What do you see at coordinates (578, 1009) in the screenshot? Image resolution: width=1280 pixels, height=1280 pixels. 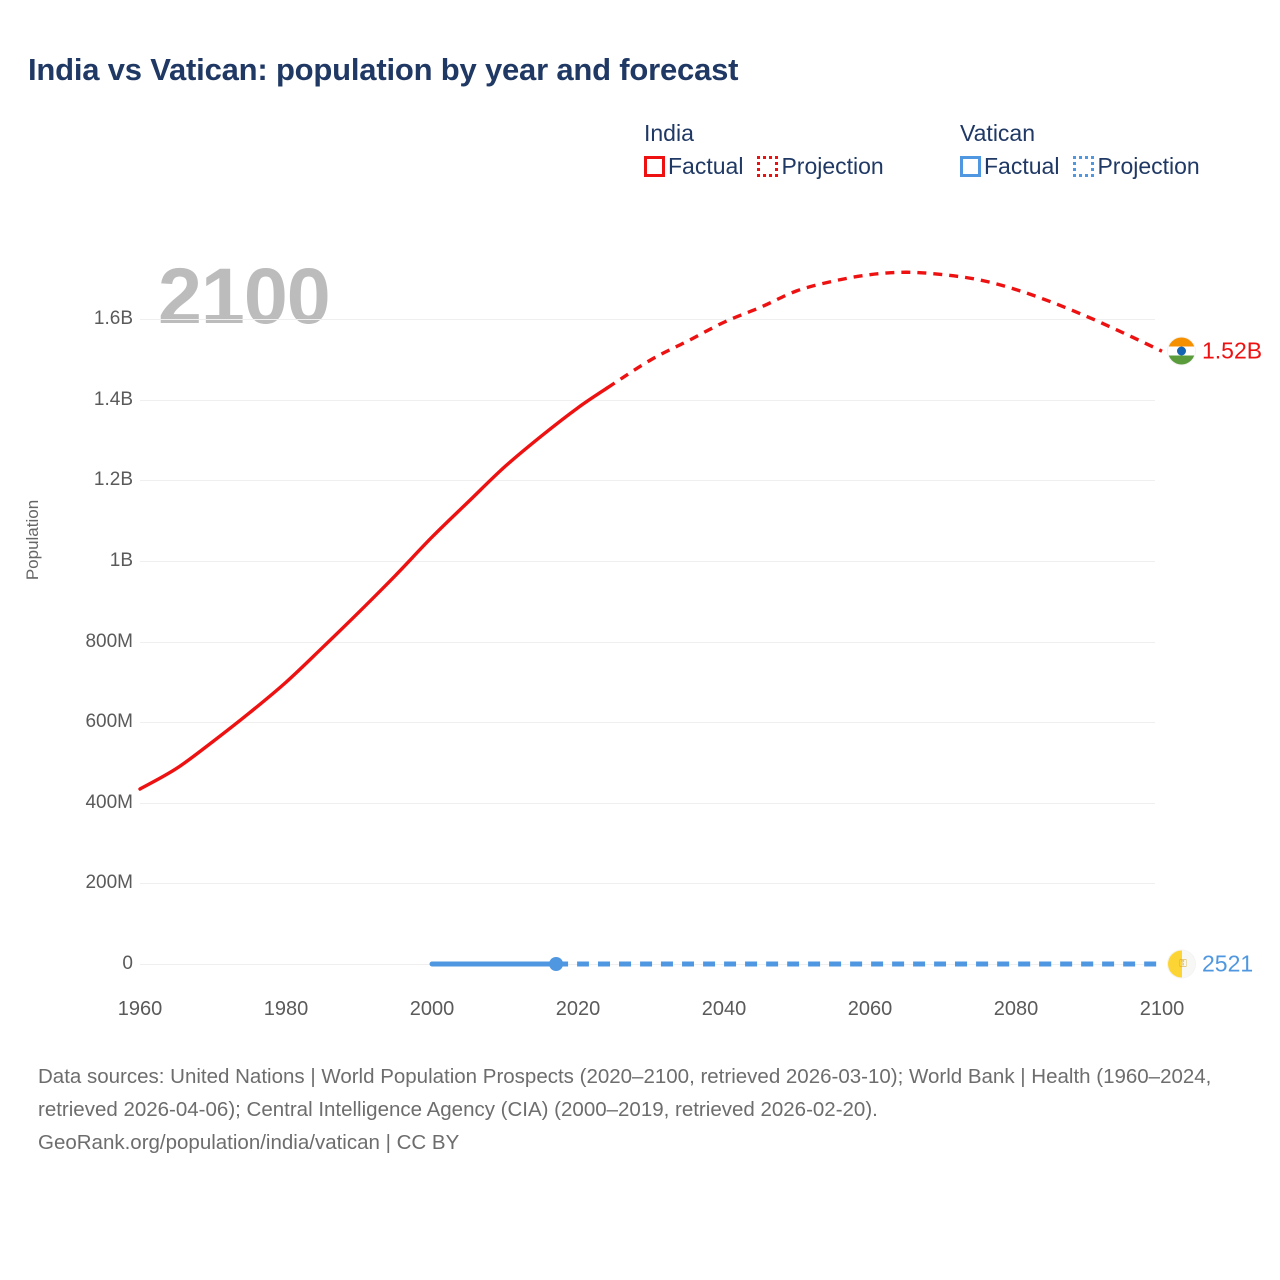 I see `x-axis-tick-label: 2020` at bounding box center [578, 1009].